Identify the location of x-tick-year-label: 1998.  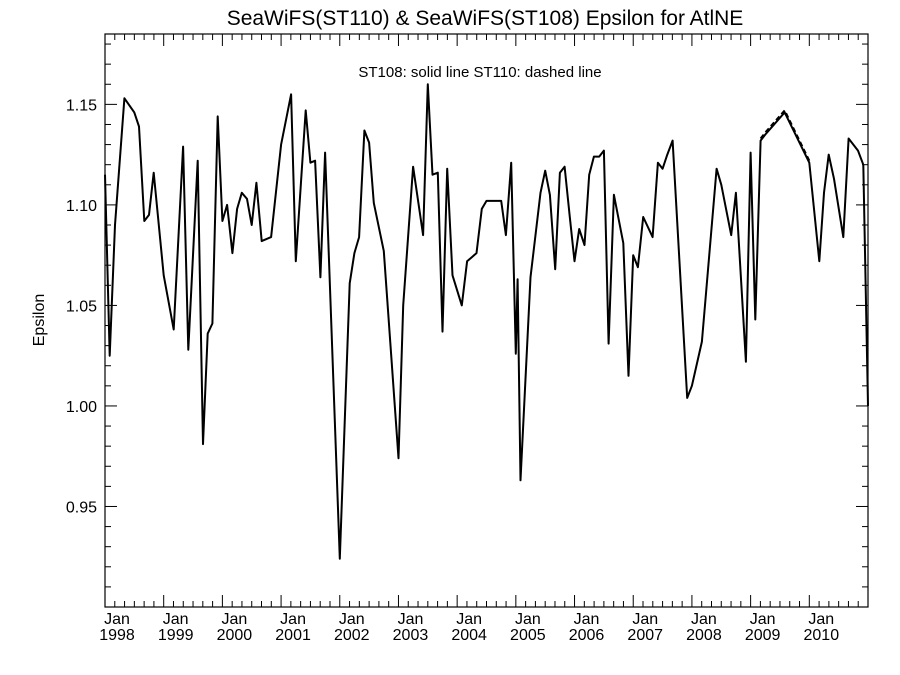
(117, 635).